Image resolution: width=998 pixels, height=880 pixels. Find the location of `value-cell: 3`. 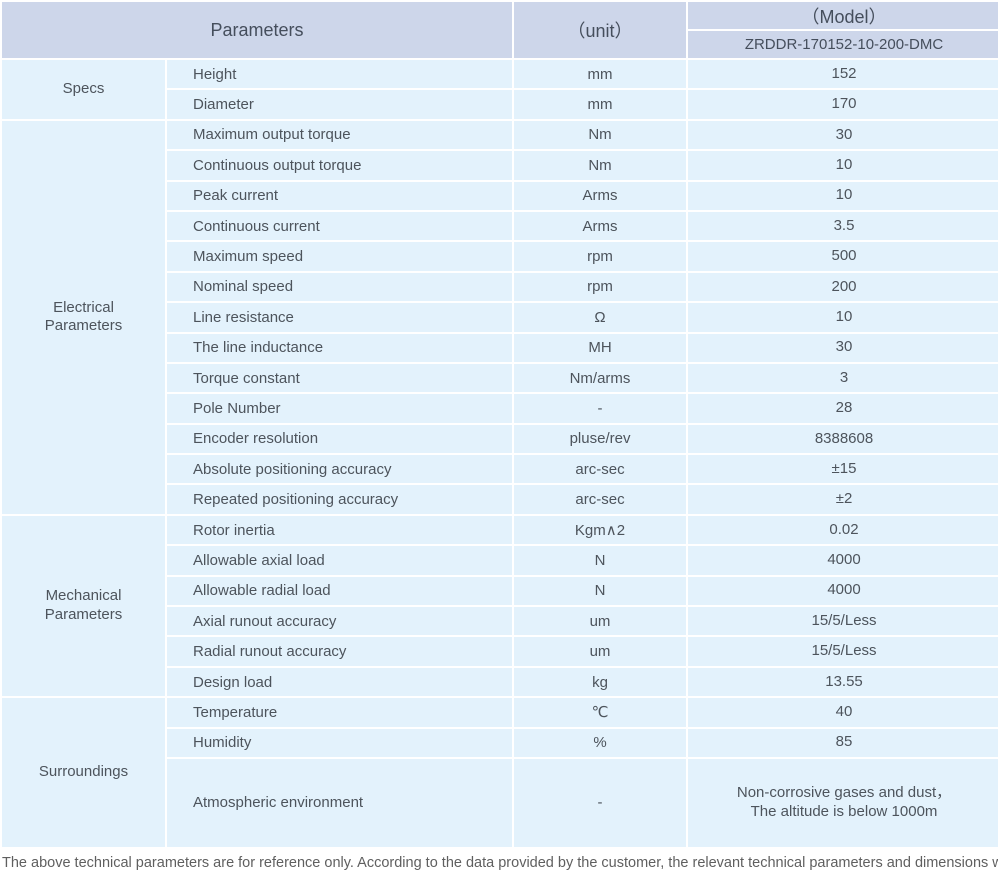

value-cell: 3 is located at coordinates (843, 378).